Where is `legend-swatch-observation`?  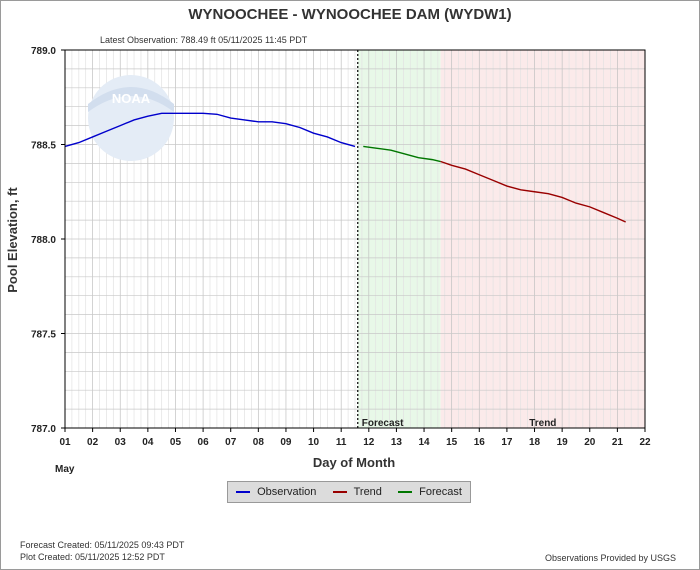
legend-swatch-observation is located at coordinates (243, 492).